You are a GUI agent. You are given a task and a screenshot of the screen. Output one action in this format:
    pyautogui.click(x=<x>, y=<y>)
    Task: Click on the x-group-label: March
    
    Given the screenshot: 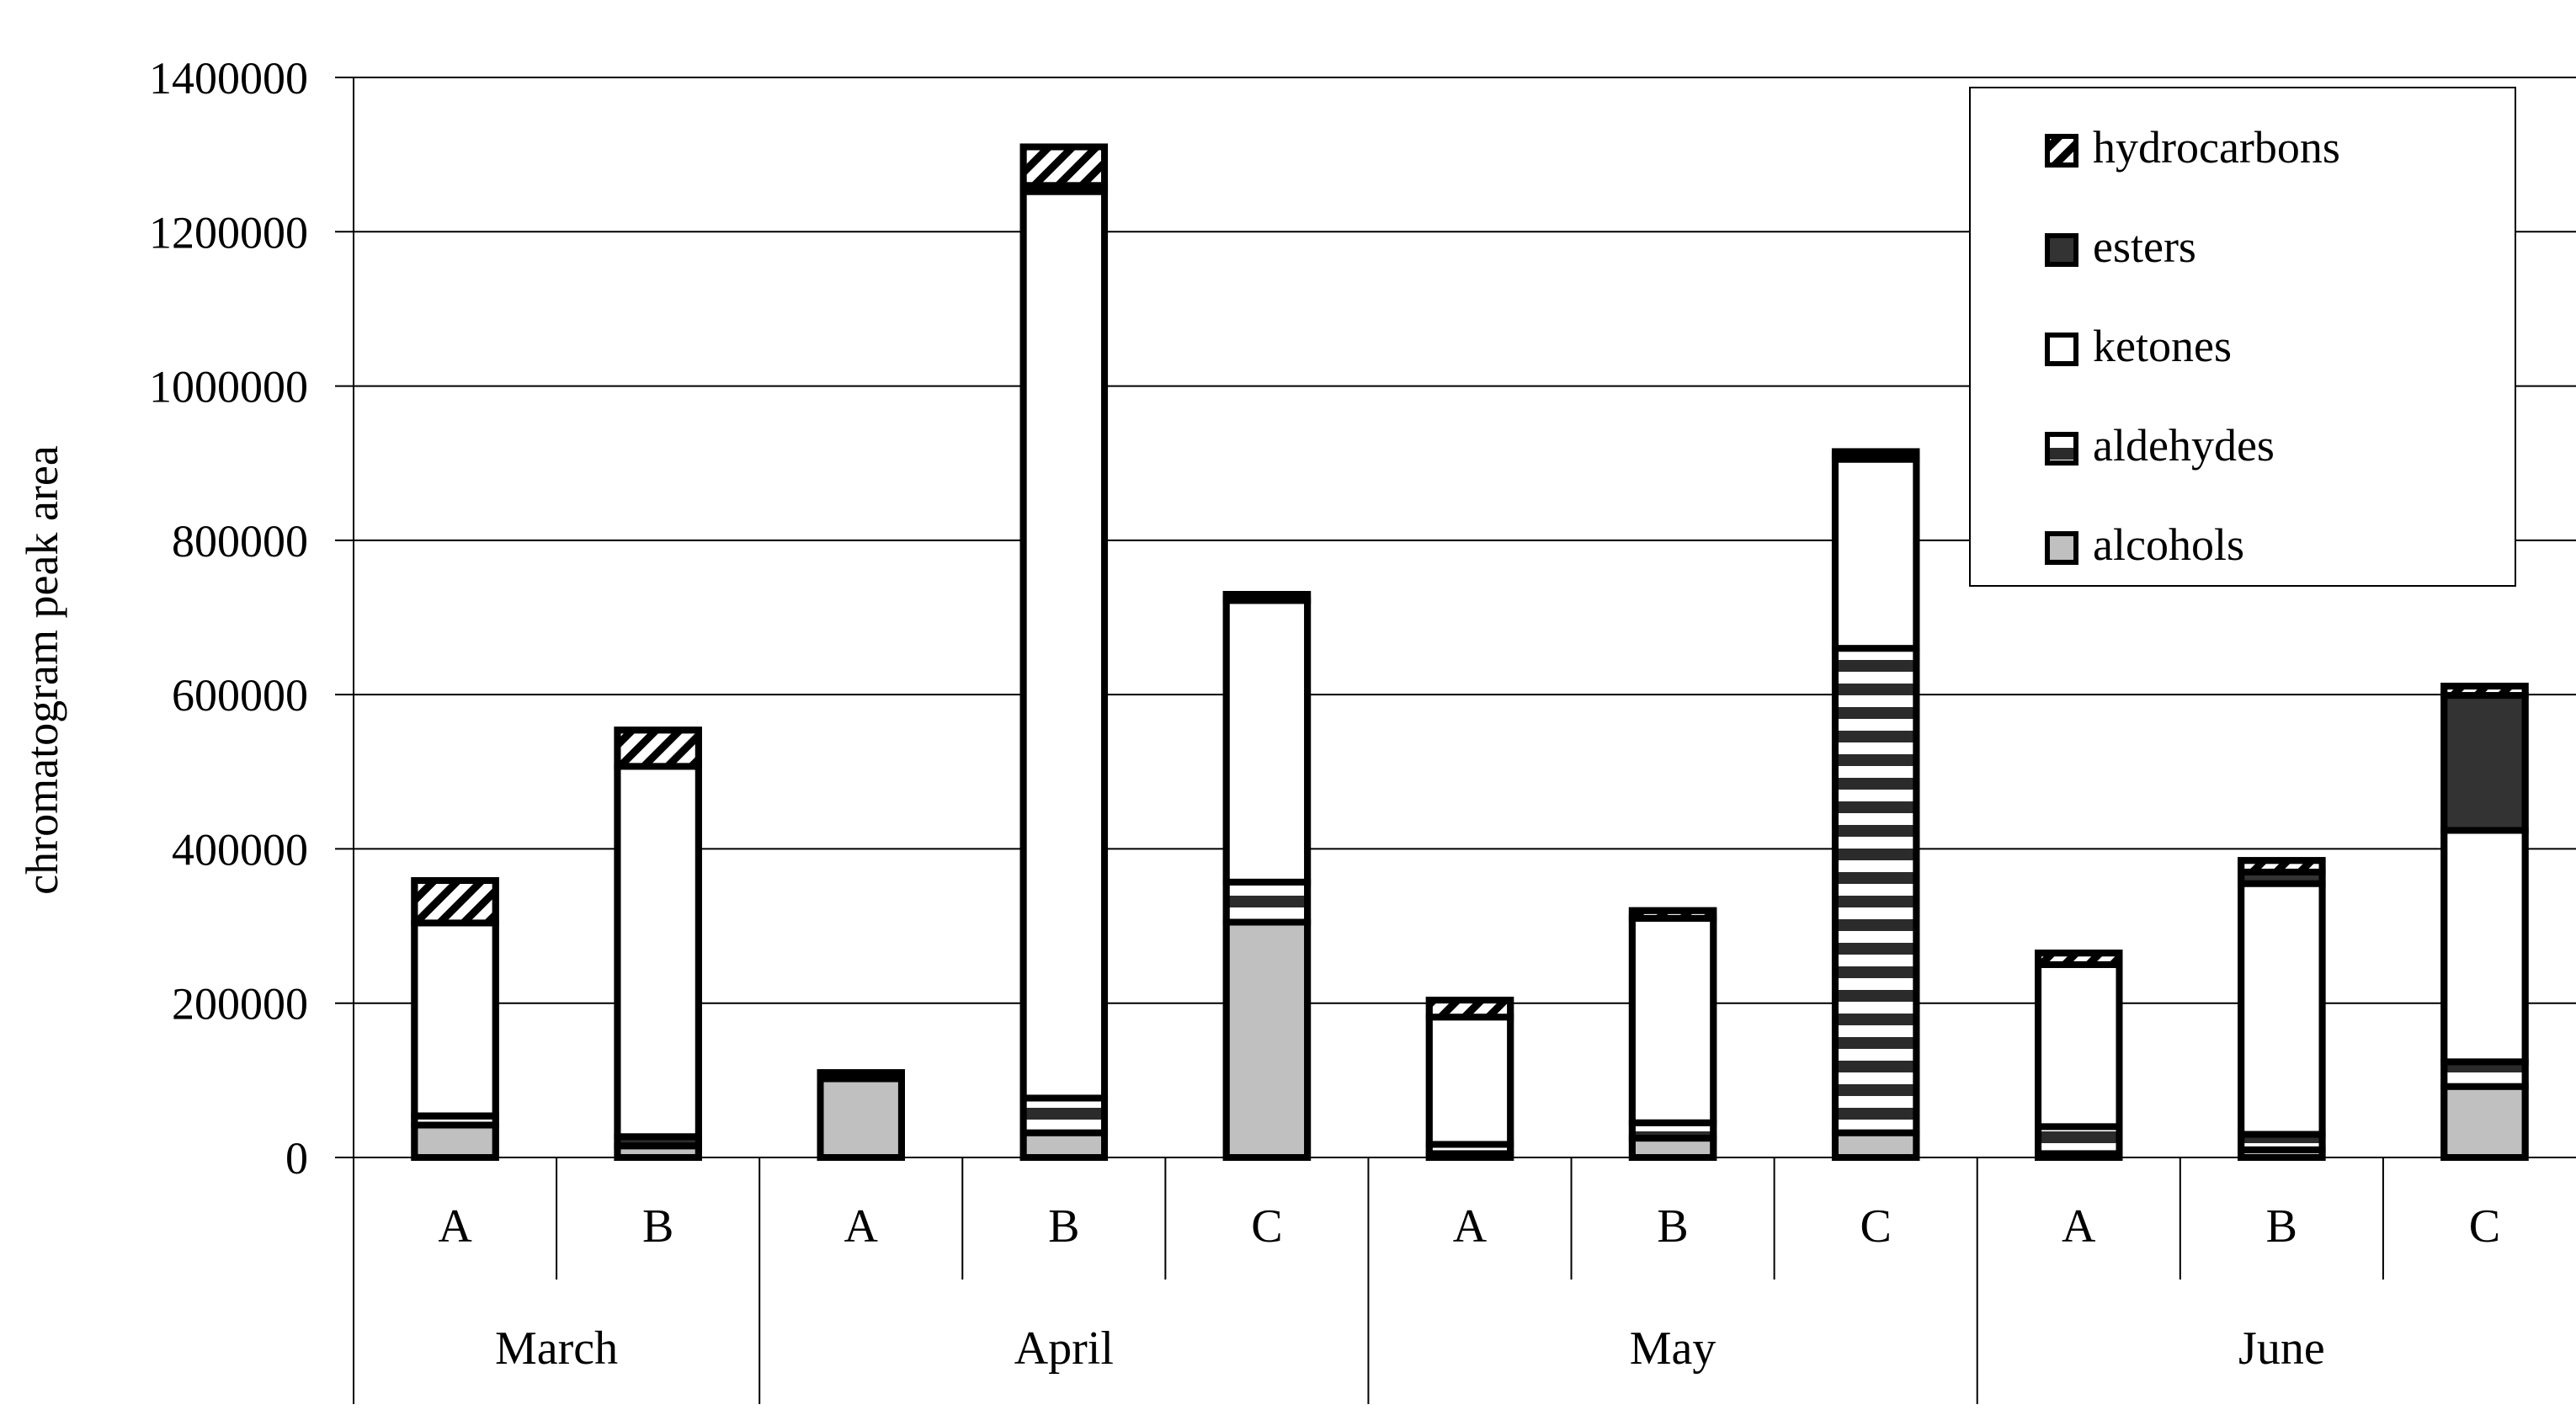 What is the action you would take?
    pyautogui.click(x=557, y=1348)
    